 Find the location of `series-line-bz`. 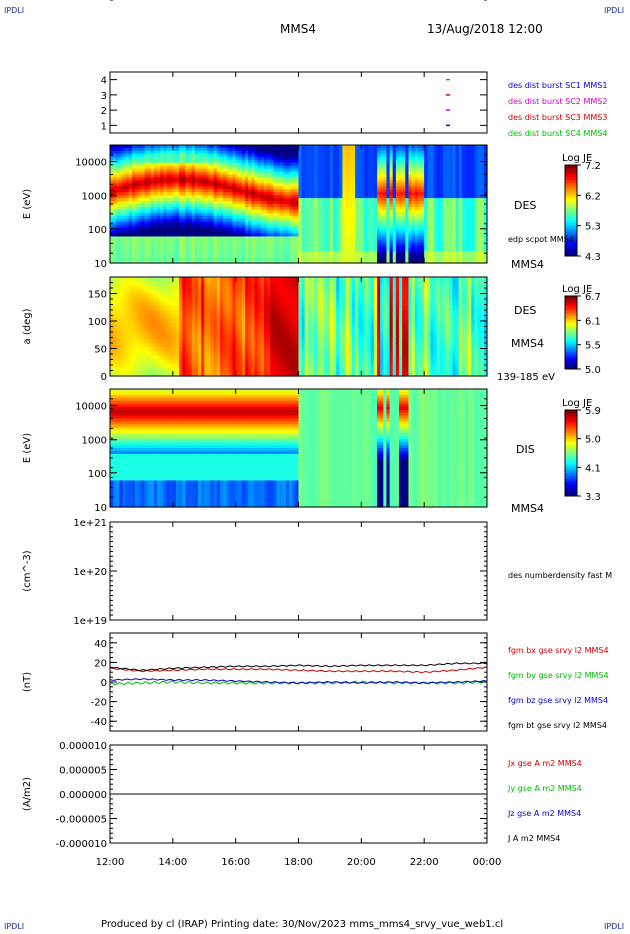

series-line-bz is located at coordinates (298, 681).